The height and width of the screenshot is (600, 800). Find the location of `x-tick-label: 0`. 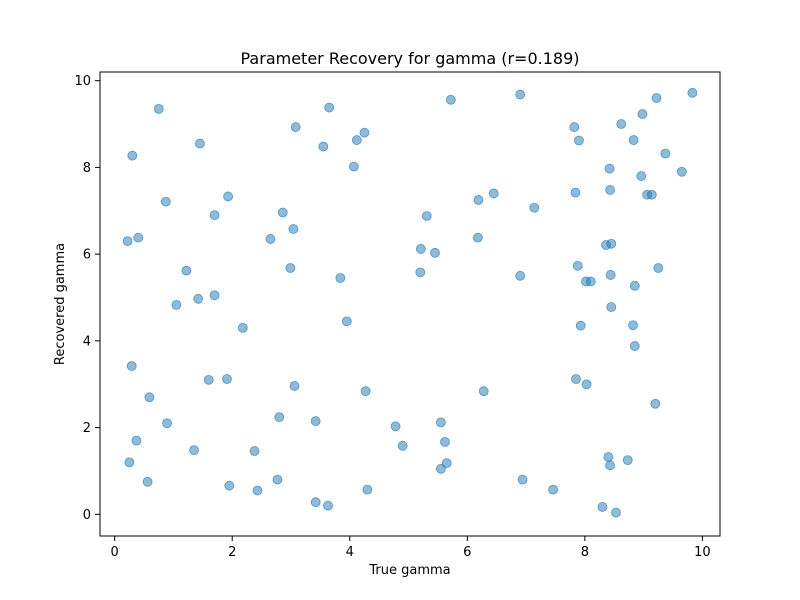

x-tick-label: 0 is located at coordinates (115, 552).